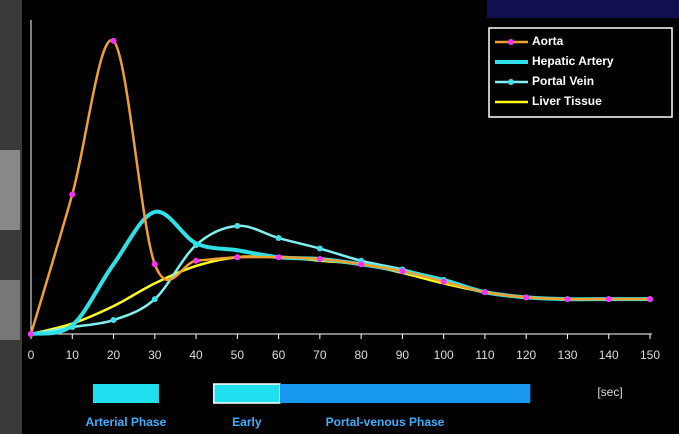 This screenshot has height=434, width=679. Describe the element at coordinates (650, 355) in the screenshot. I see `x-tick-label: 150` at that location.